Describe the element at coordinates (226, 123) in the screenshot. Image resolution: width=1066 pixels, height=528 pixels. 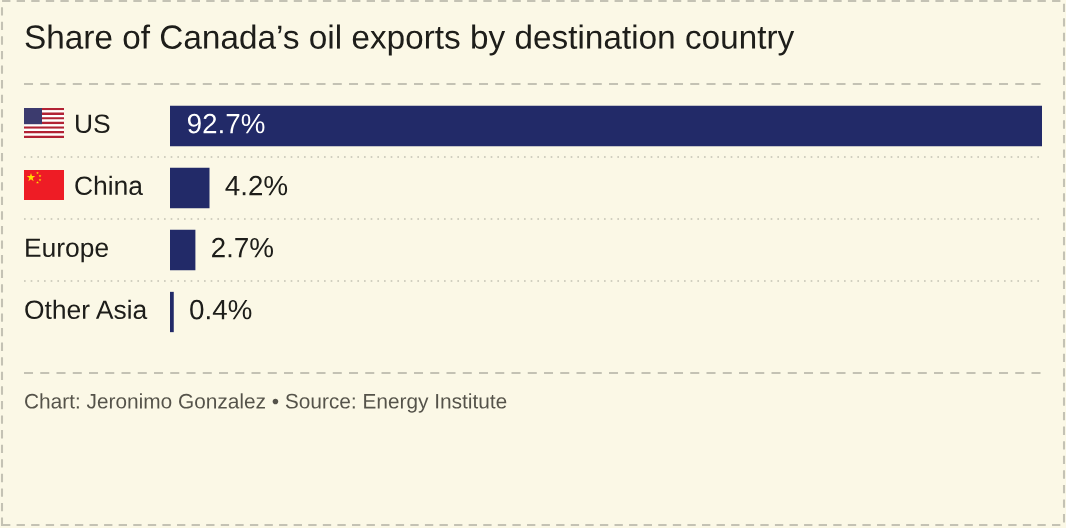
I see `data-label: 92.7%` at that location.